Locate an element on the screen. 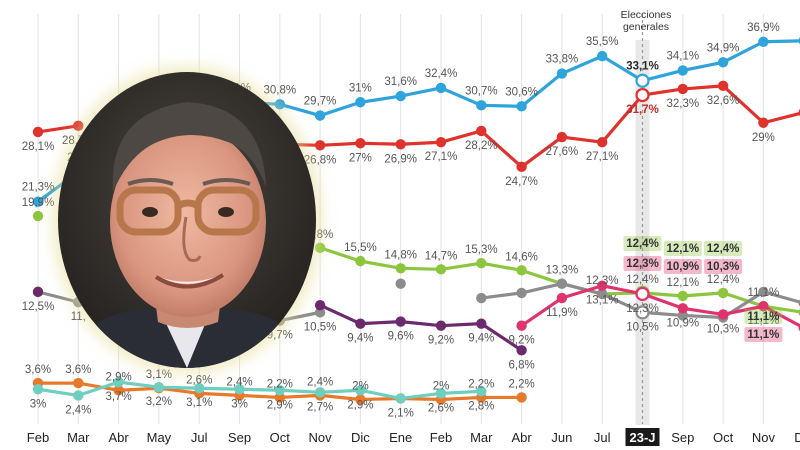 The image size is (800, 450). data-label-blue: 30,7% is located at coordinates (481, 91).